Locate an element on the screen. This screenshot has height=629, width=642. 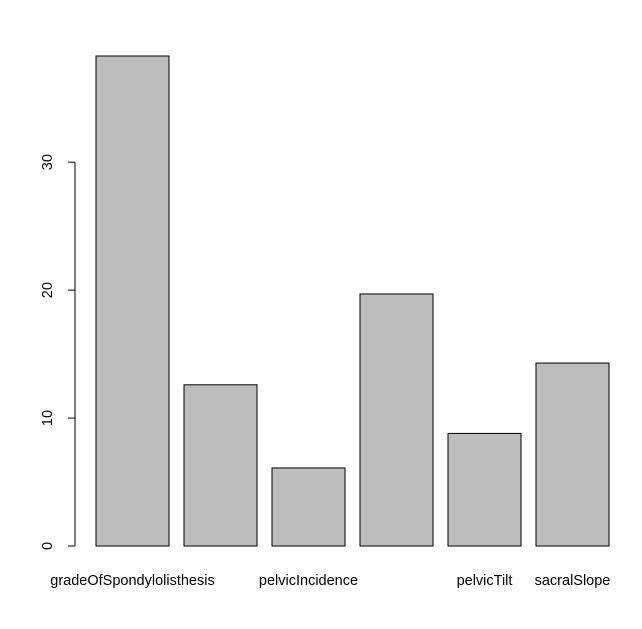
y-axis: 0 10 20 30 is located at coordinates (58, 352).